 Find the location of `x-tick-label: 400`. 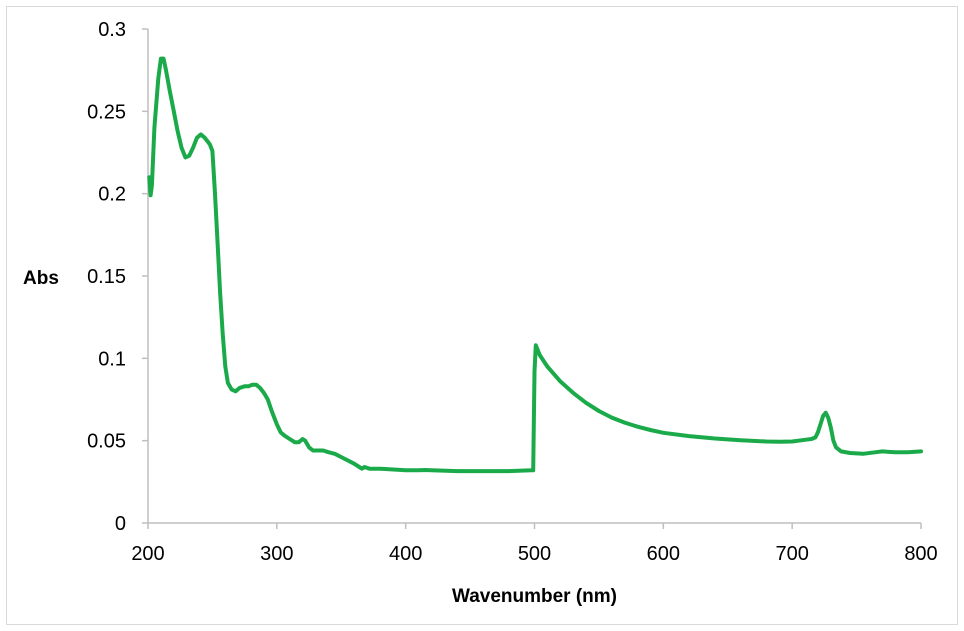

x-tick-label: 400 is located at coordinates (405, 554).